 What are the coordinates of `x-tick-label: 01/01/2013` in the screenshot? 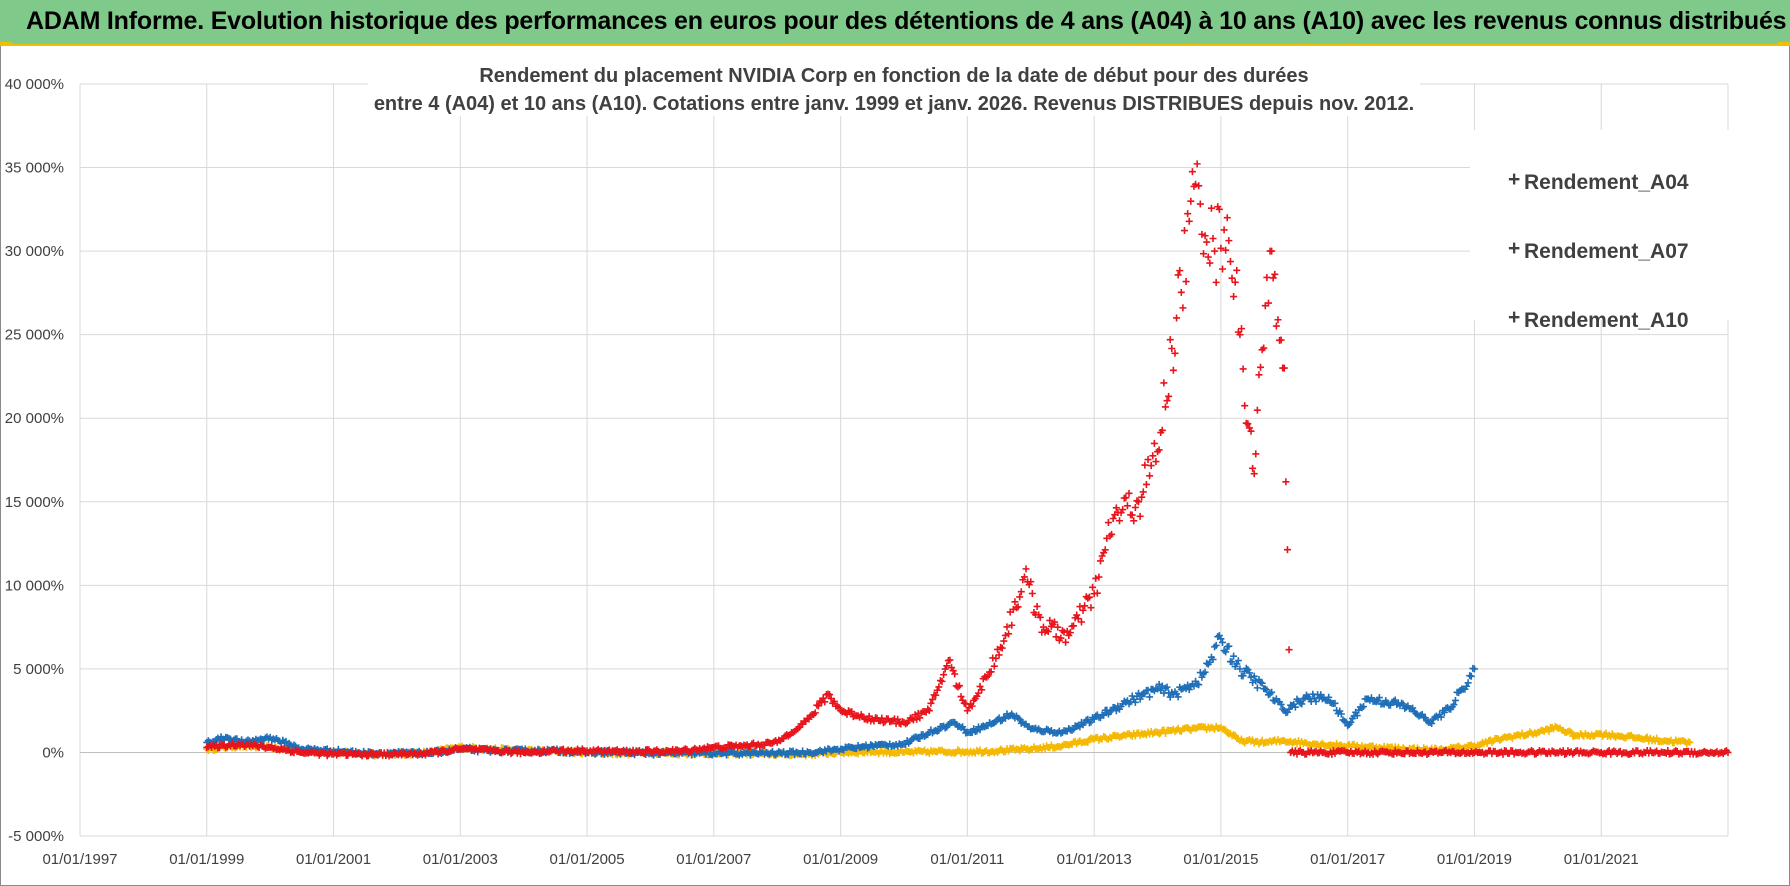 It's located at (1094, 859).